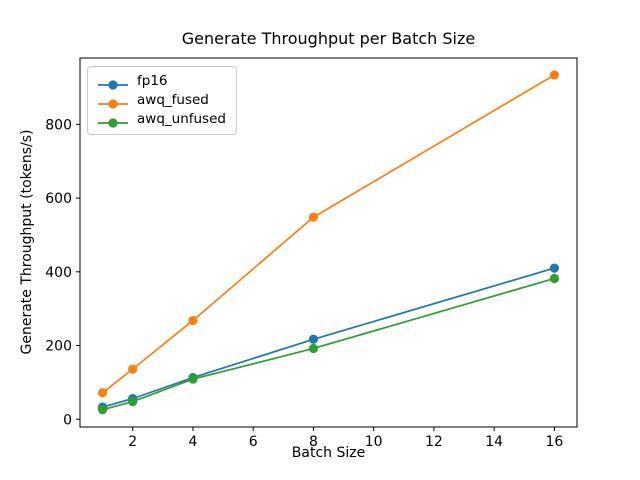 Image resolution: width=640 pixels, height=480 pixels. Describe the element at coordinates (152, 81) in the screenshot. I see `legend-label: fp16` at that location.